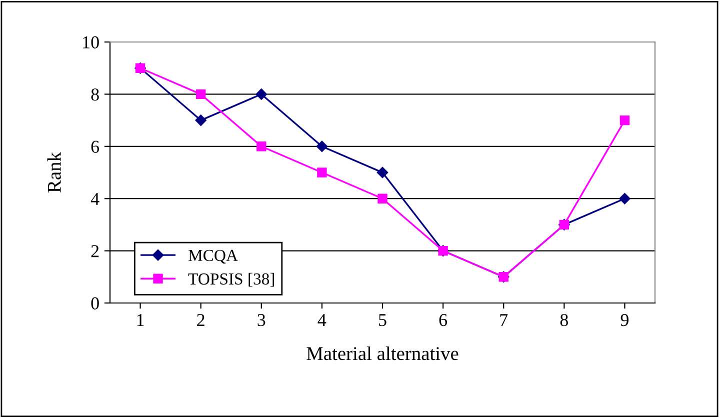  What do you see at coordinates (624, 320) in the screenshot?
I see `x-tick-label: 9` at bounding box center [624, 320].